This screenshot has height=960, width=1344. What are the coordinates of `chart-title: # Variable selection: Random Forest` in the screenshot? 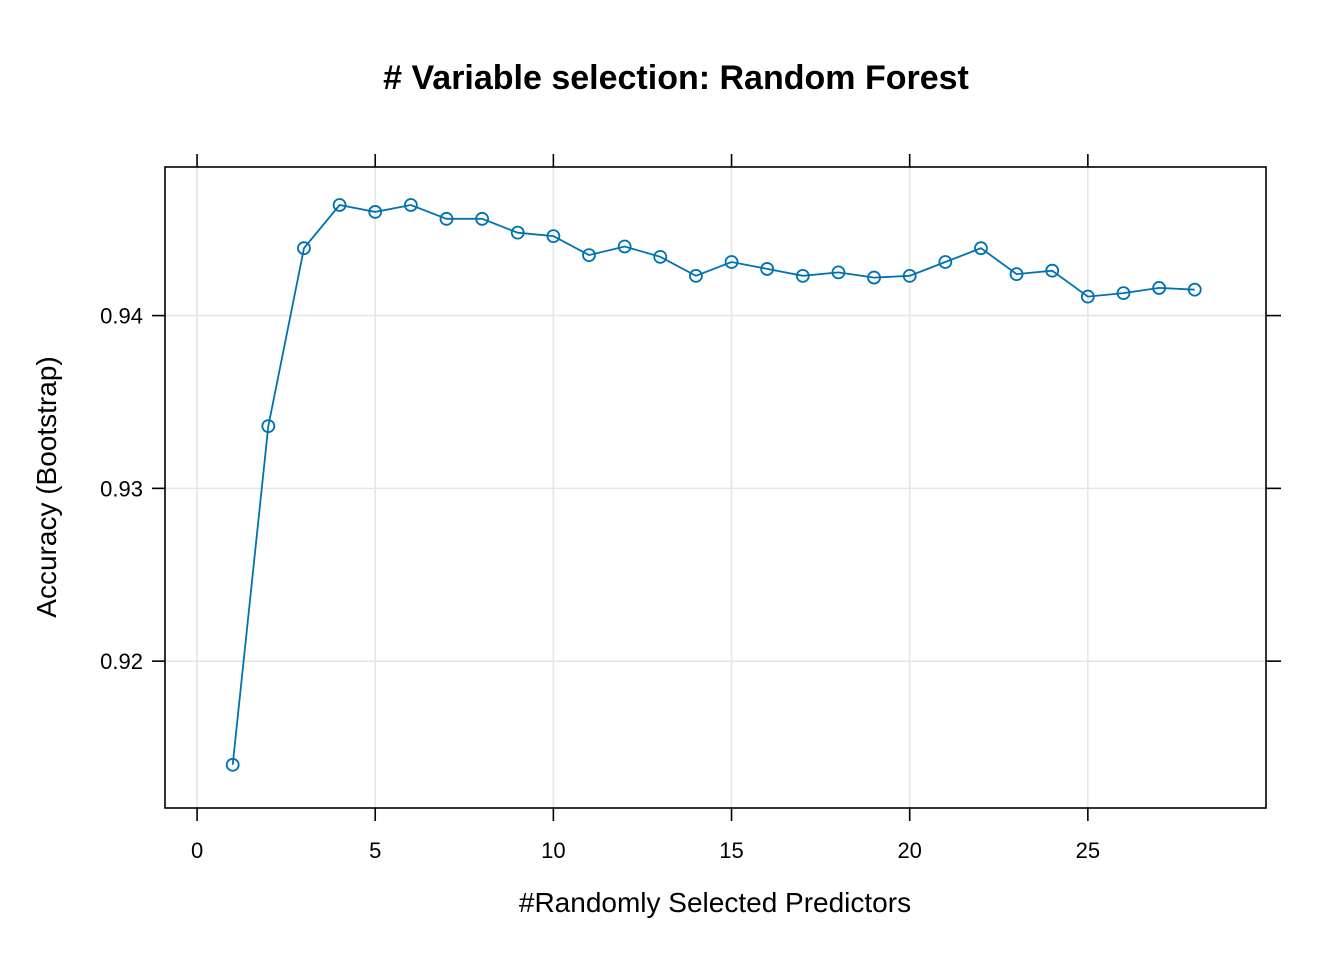 It's located at (676, 78).